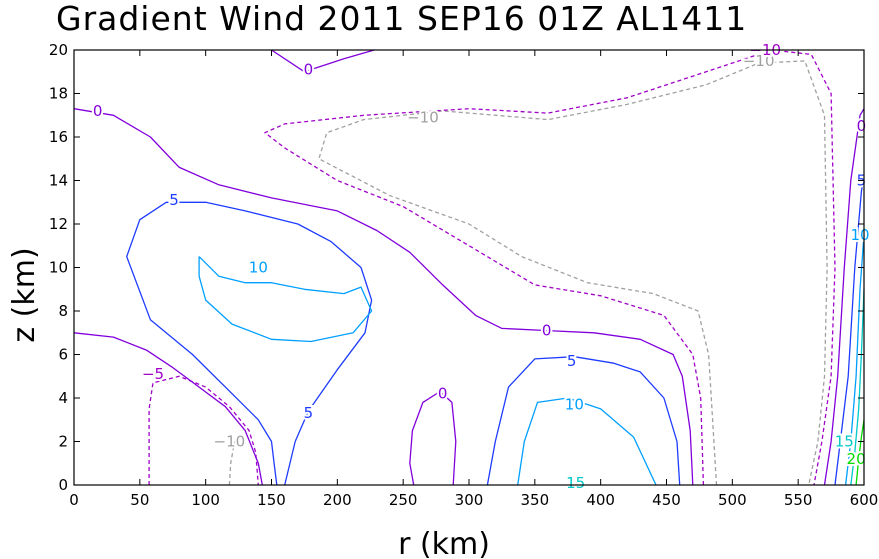  I want to click on y-tick-label: 12, so click(58, 224).